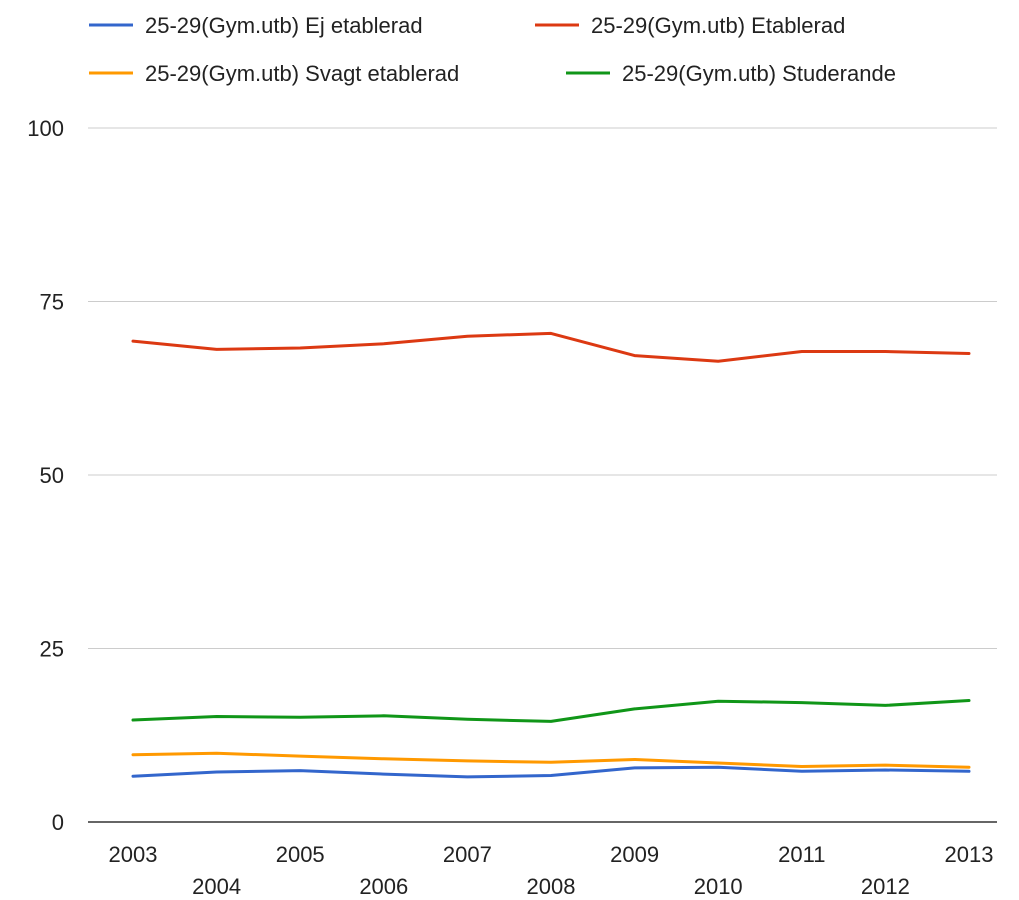 This screenshot has width=1019, height=900. Describe the element at coordinates (718, 25) in the screenshot. I see `legend-label: 25-29(Gym.utb) Etablerad` at that location.